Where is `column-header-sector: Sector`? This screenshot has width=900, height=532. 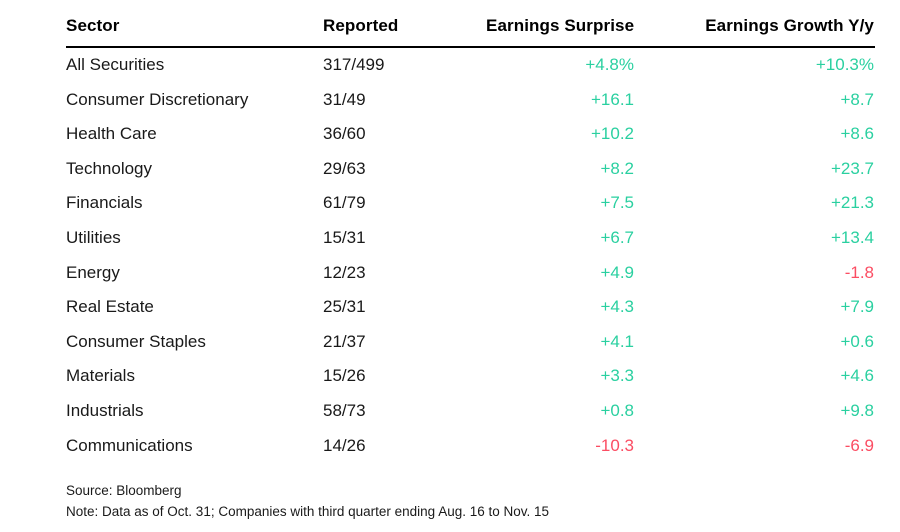 column-header-sector: Sector is located at coordinates (93, 25).